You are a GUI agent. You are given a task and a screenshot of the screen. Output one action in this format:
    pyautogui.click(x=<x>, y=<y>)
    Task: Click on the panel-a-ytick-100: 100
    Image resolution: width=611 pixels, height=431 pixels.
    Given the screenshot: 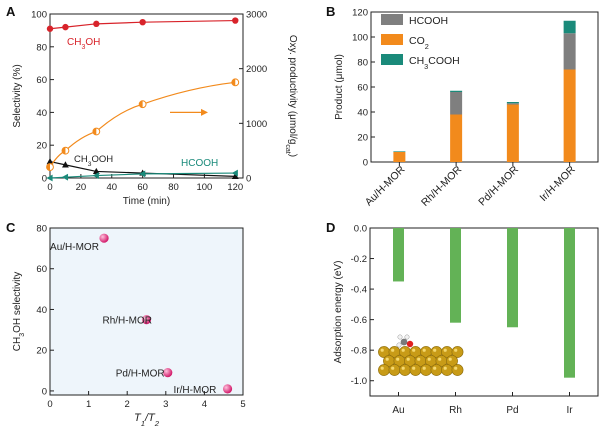 What is the action you would take?
    pyautogui.click(x=39, y=15)
    